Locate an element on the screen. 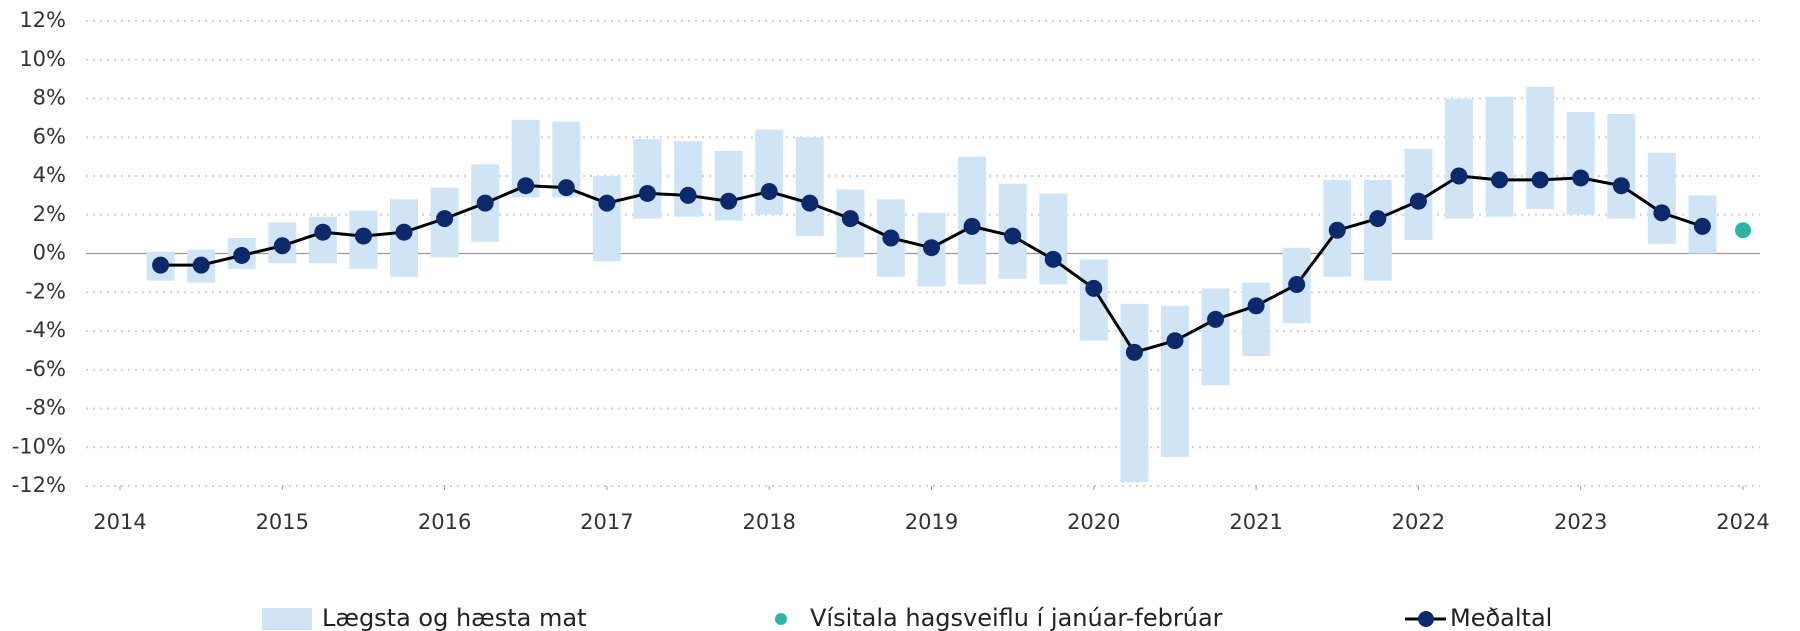  x-tick-label: 2024 is located at coordinates (1742, 522).